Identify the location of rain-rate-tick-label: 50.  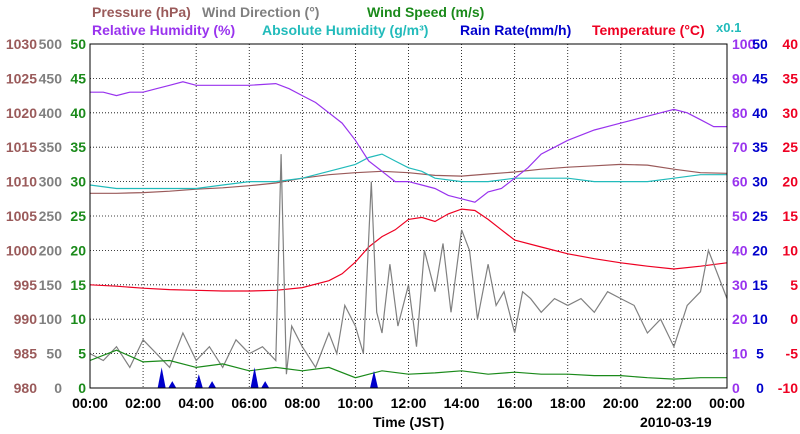
(760, 44).